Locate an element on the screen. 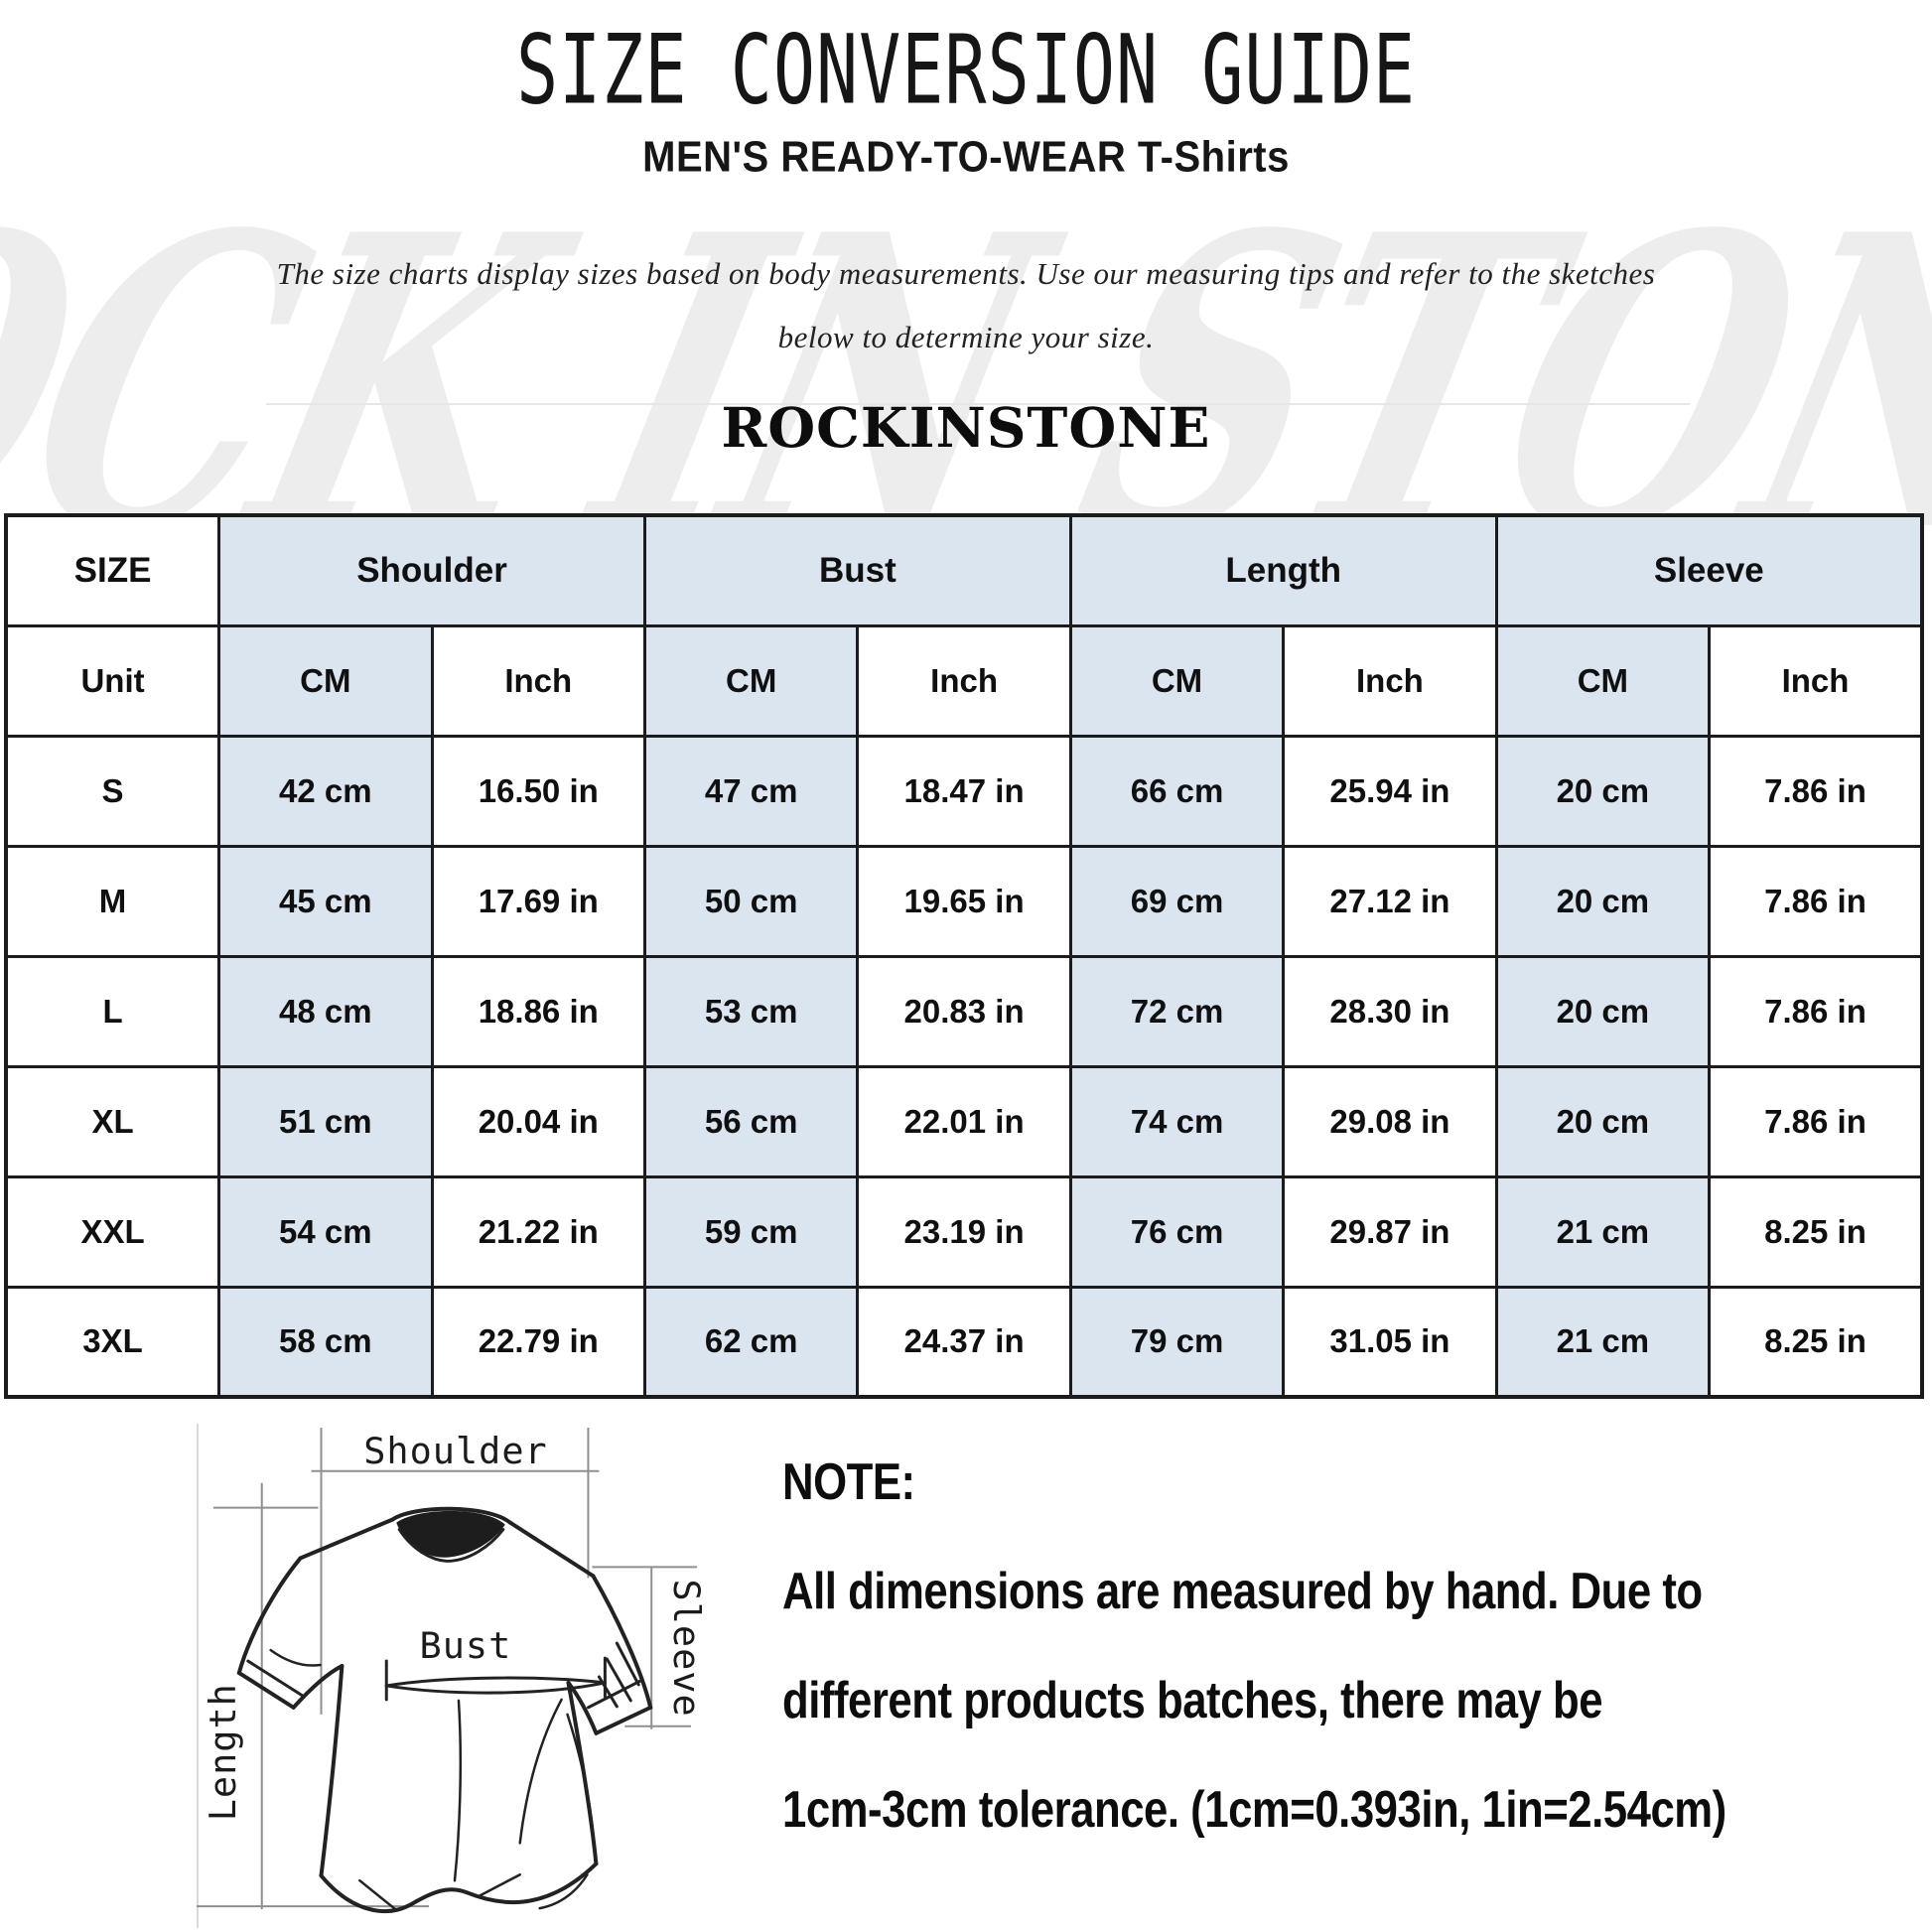 This screenshot has width=1932, height=1932. header-bust: Bust is located at coordinates (857, 570).